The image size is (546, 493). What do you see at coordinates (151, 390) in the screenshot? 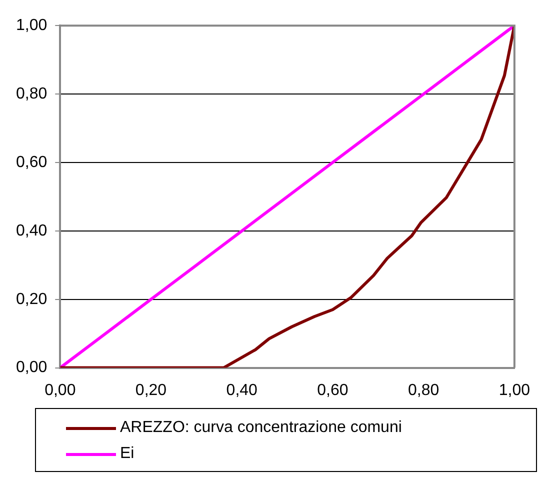
I see `x-tick-label: 0,20` at bounding box center [151, 390].